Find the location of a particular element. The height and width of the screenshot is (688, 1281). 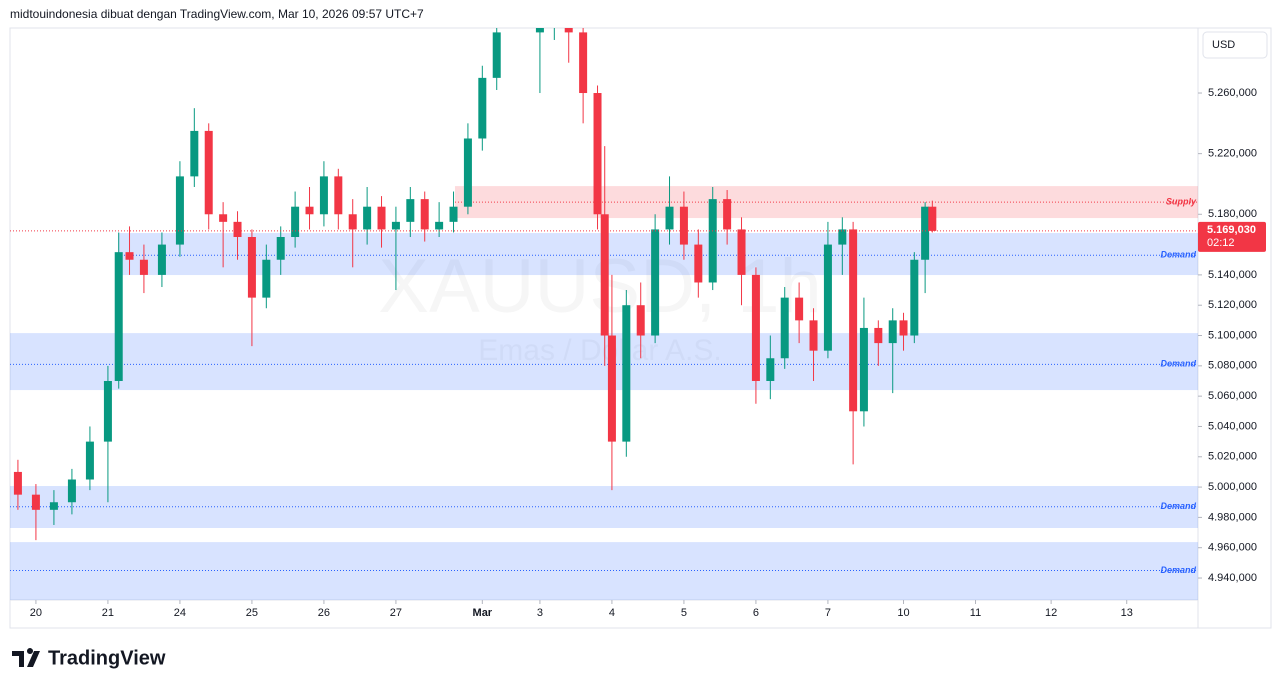

y-tick-label: 4.960,000 is located at coordinates (1232, 548).